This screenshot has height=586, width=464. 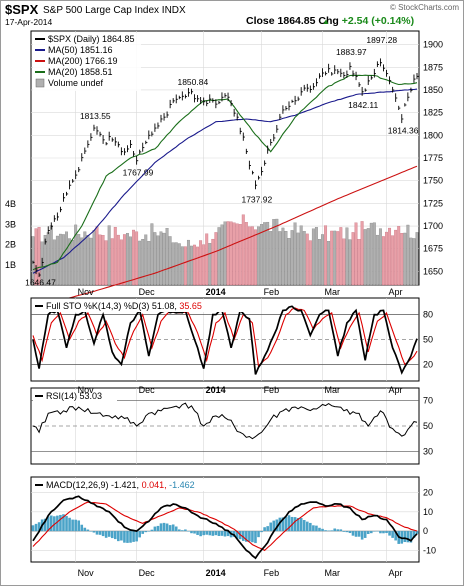 I want to click on rsi-value: 53.03, so click(x=91, y=396).